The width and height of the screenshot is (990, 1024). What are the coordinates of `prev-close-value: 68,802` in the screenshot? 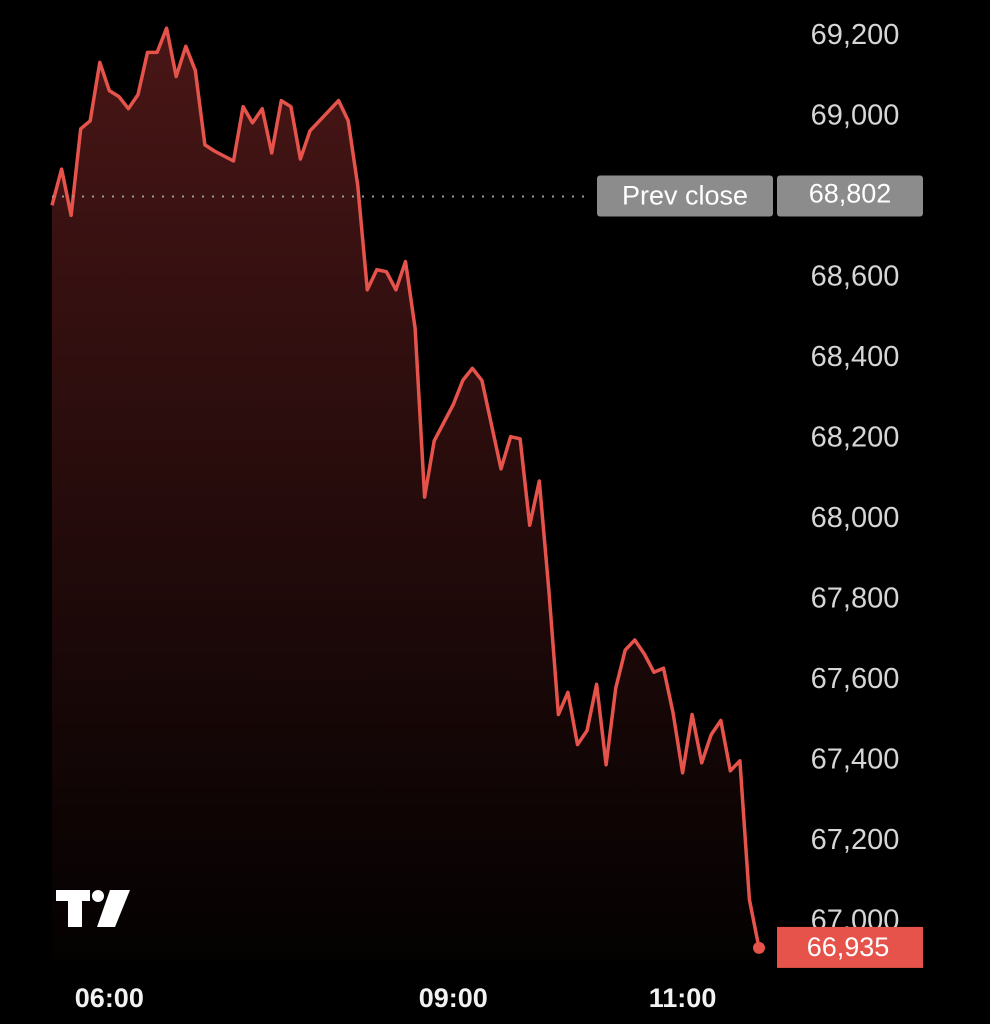 It's located at (850, 194).